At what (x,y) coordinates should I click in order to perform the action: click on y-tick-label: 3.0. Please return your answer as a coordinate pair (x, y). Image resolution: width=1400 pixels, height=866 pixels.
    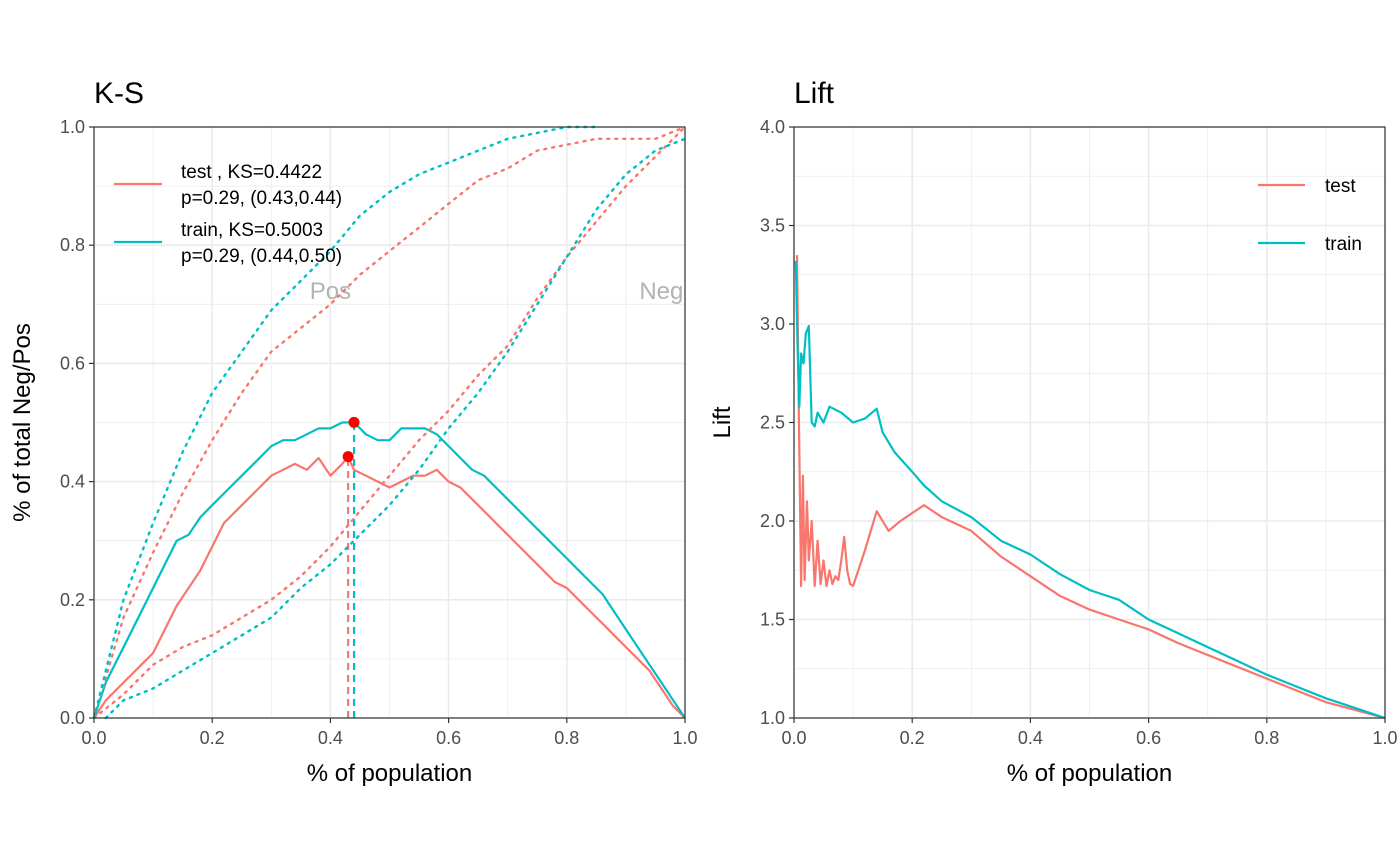
    Looking at the image, I should click on (772, 324).